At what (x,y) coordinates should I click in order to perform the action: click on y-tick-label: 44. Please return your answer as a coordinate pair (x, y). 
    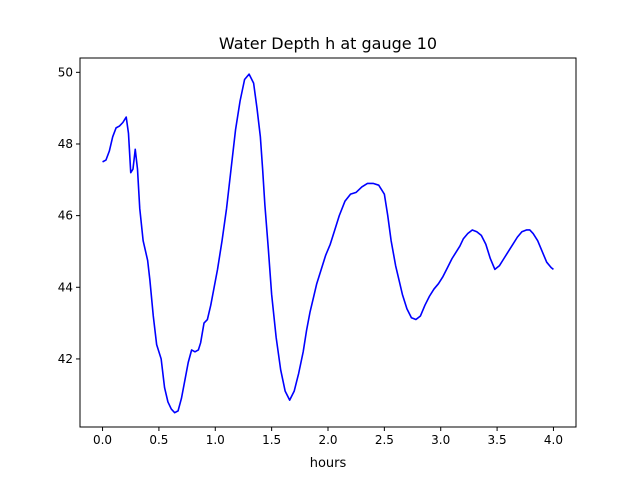
    Looking at the image, I should click on (65, 287).